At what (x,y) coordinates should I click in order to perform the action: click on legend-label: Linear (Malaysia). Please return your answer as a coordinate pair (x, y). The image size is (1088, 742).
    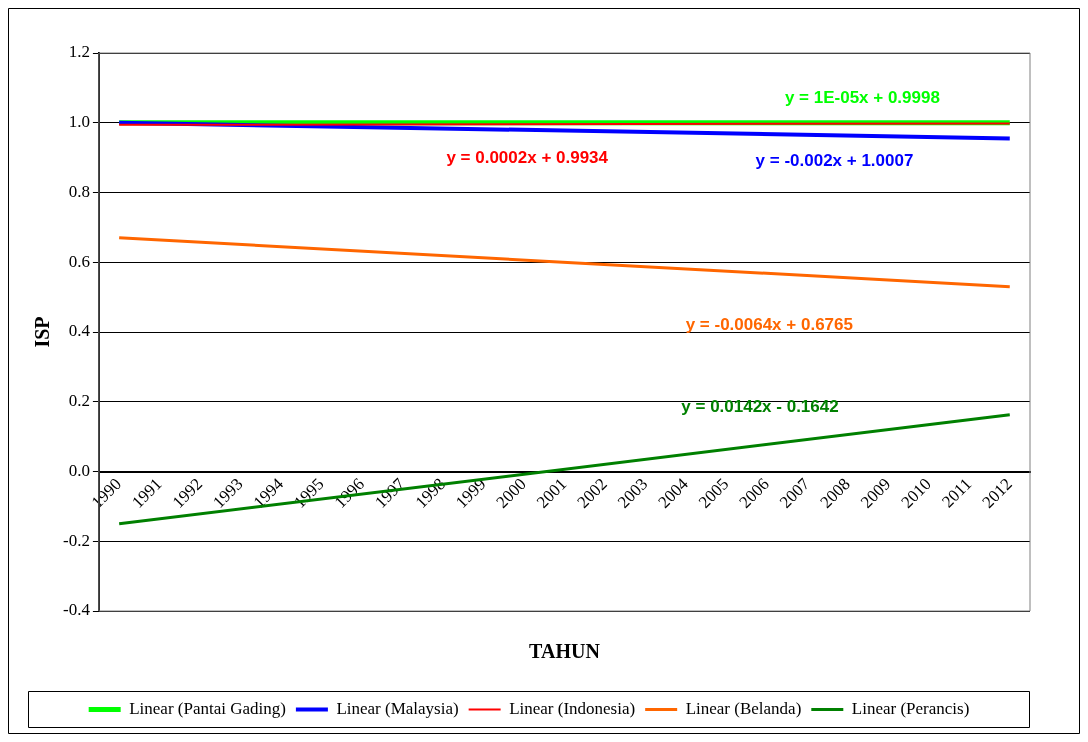
    Looking at the image, I should click on (397, 708).